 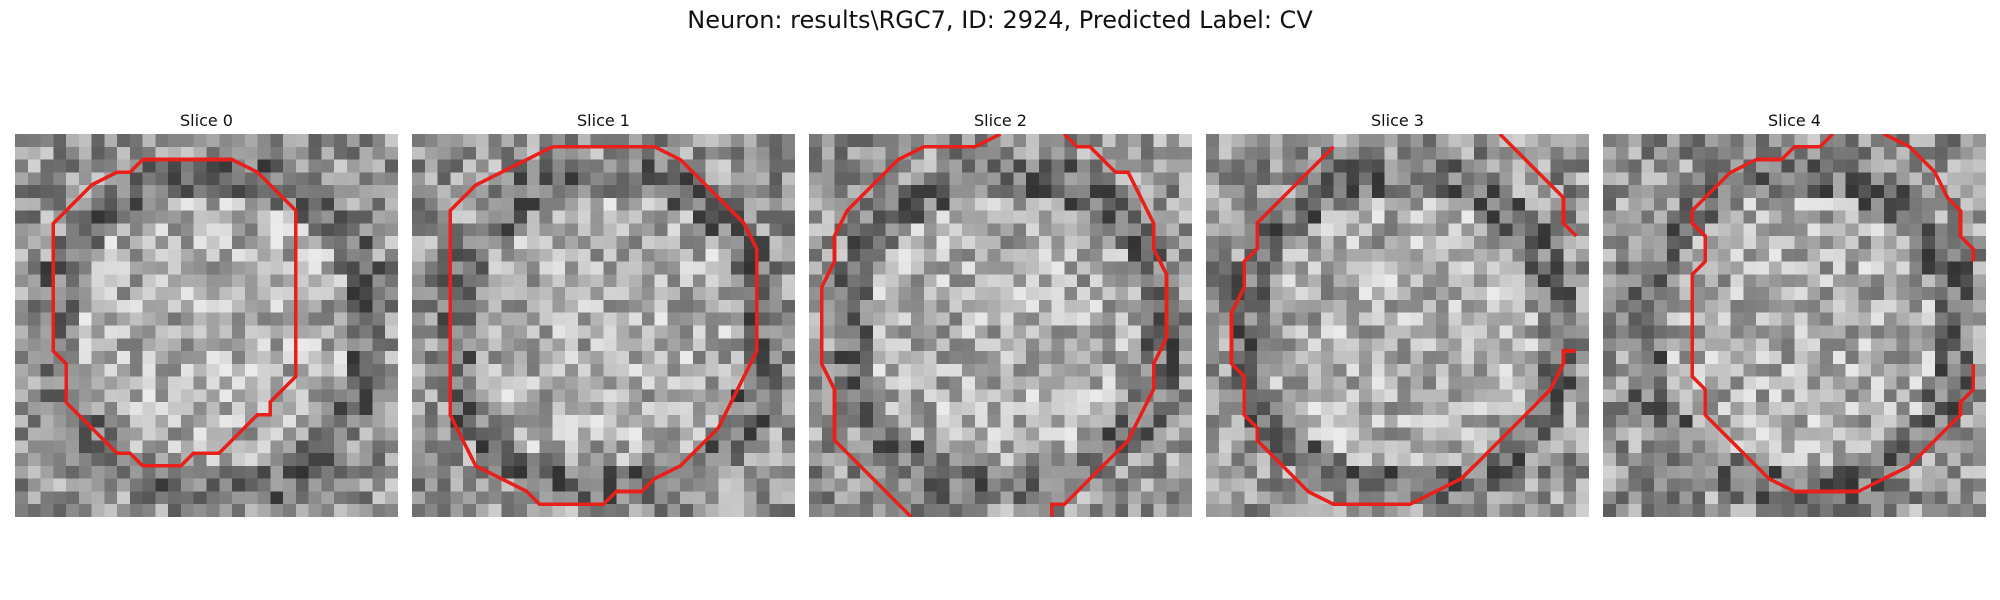 What do you see at coordinates (206, 120) in the screenshot?
I see `slice-title: Slice 0` at bounding box center [206, 120].